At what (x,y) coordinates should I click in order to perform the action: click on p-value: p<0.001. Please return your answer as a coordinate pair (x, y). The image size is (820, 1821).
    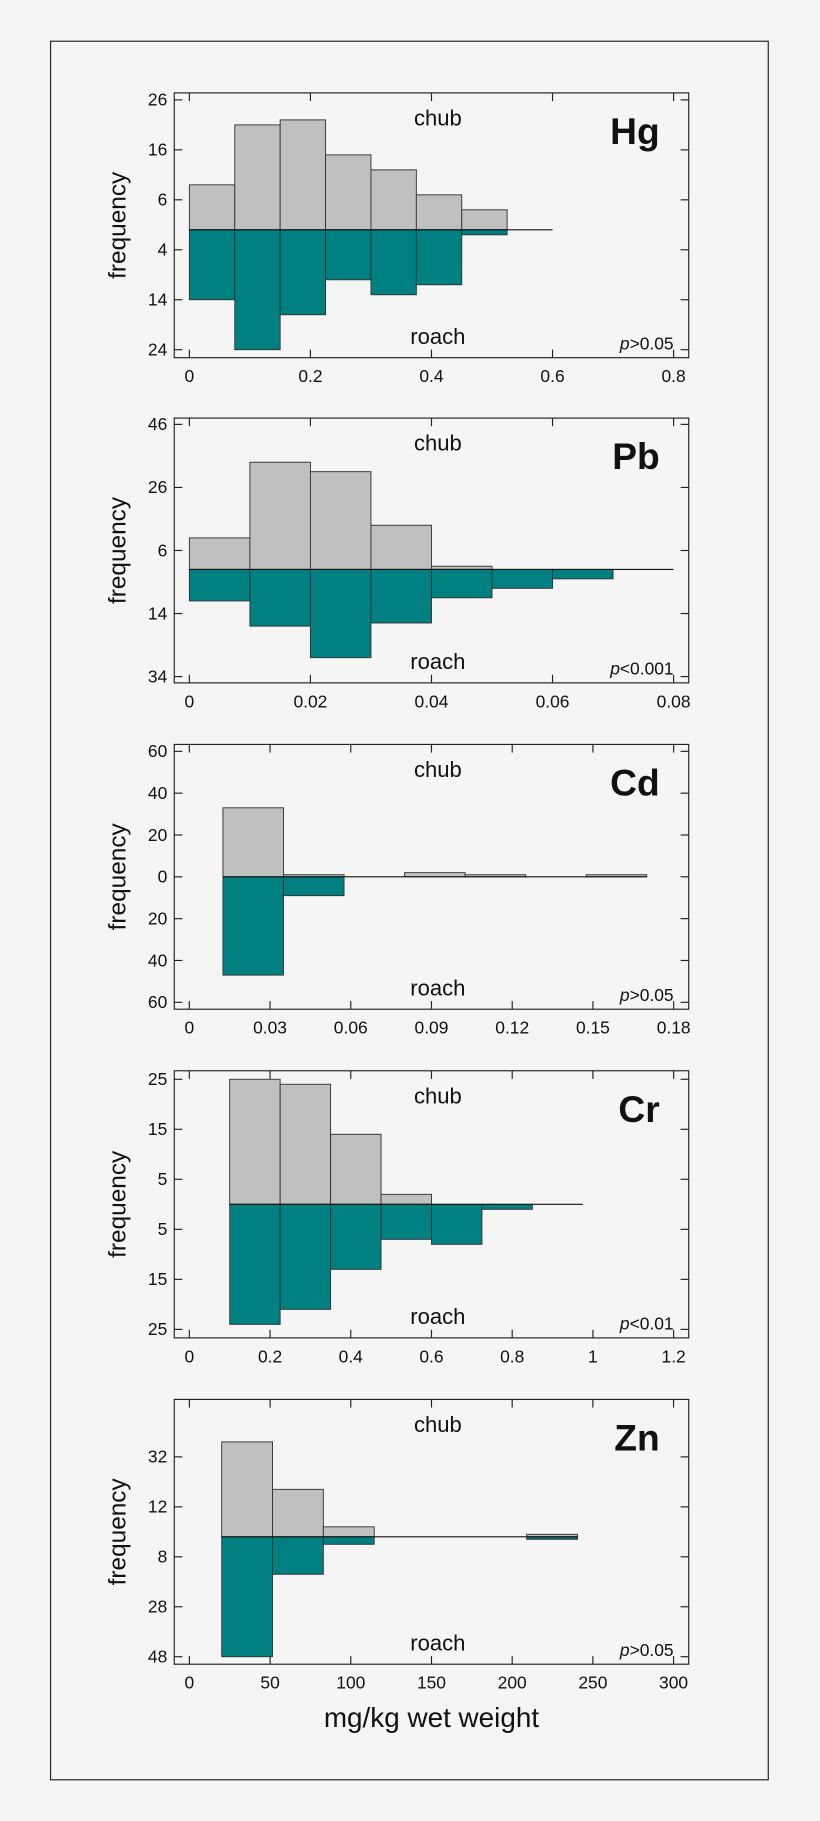
    Looking at the image, I should click on (641, 669).